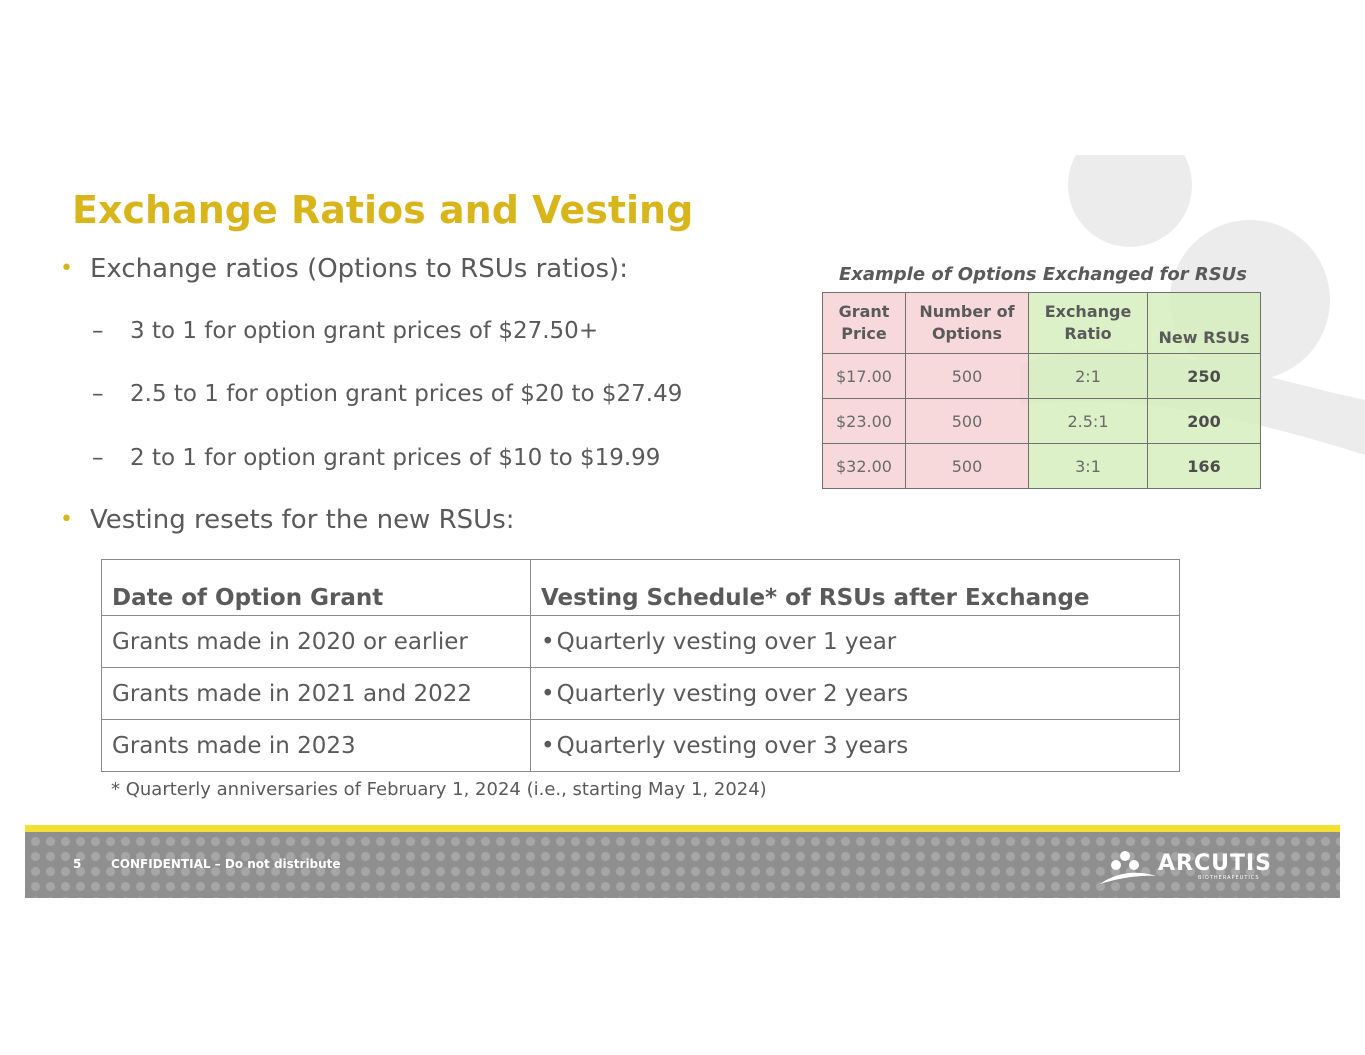 This screenshot has width=1365, height=1055. I want to click on page-title: Exchange Ratios and Vesting, so click(383, 210).